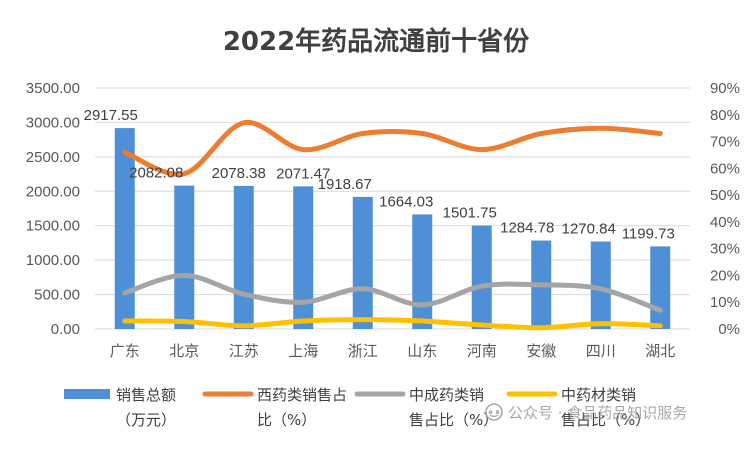 The height and width of the screenshot is (452, 752). I want to click on y-right-tick-label: 90%, so click(725, 88).